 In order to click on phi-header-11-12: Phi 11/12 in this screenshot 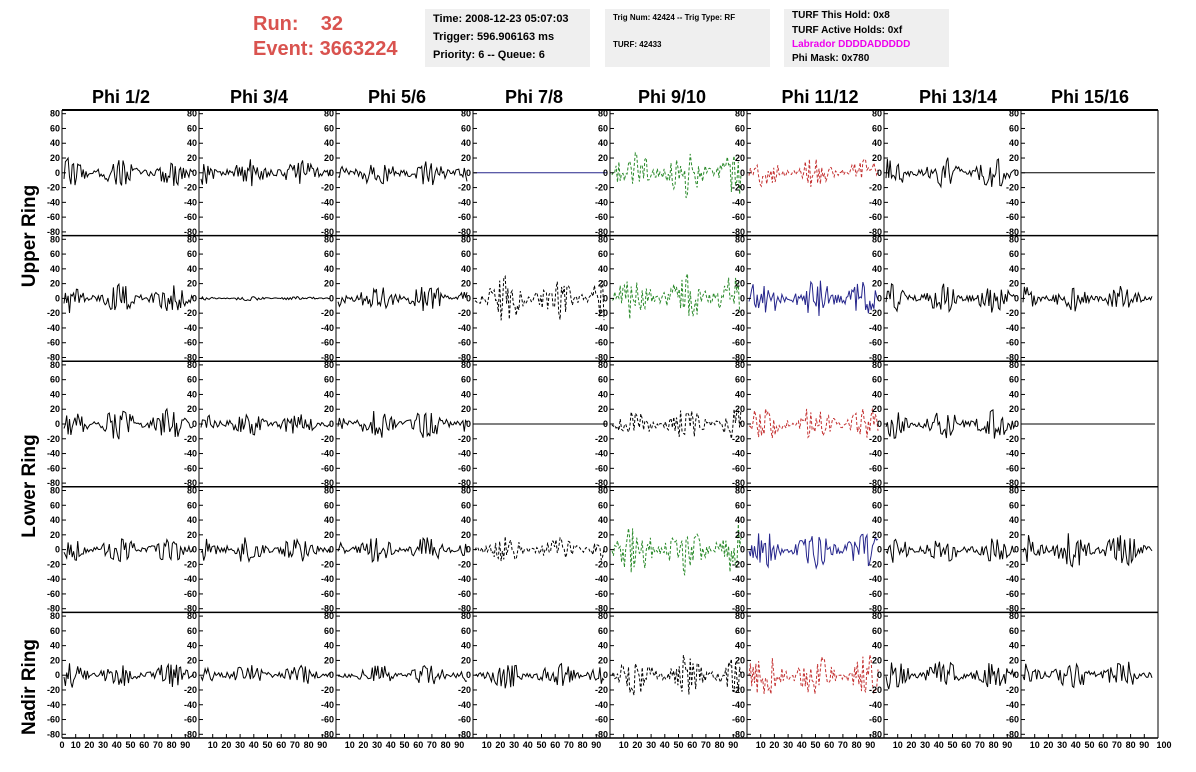, I will do `click(820, 97)`.